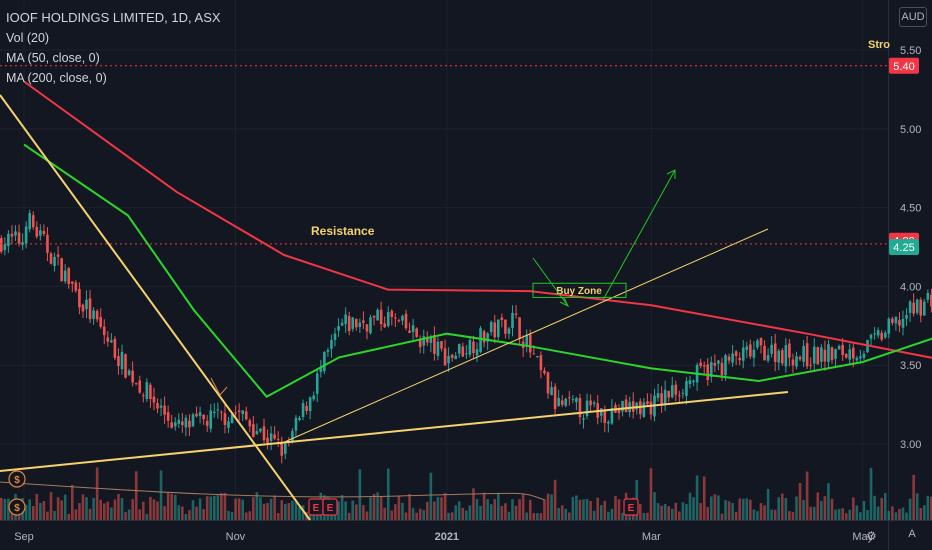 The height and width of the screenshot is (550, 932). What do you see at coordinates (871, 536) in the screenshot?
I see `settings-gear-icon: ⚙` at bounding box center [871, 536].